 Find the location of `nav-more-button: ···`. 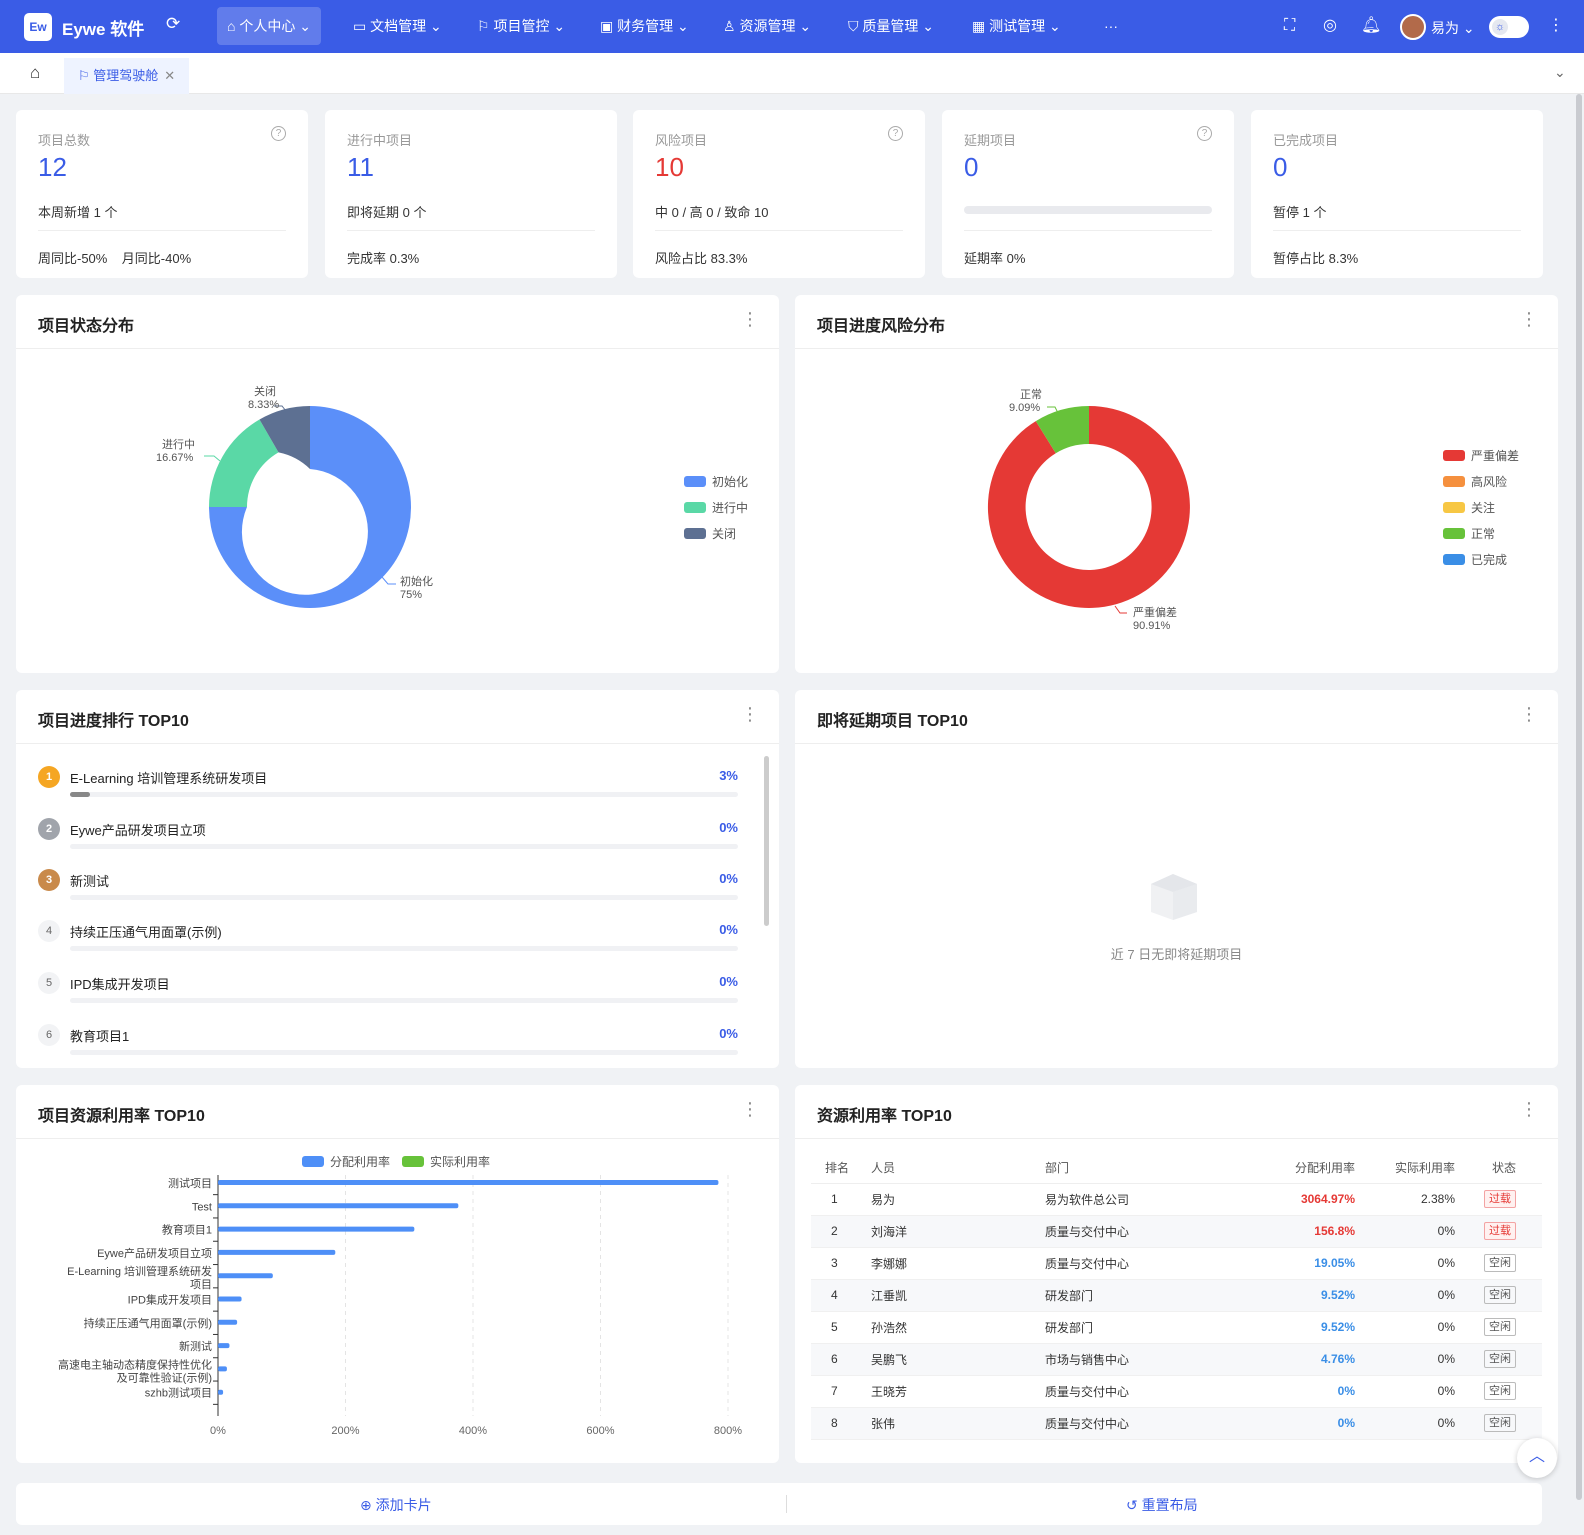

nav-more-button: ··· is located at coordinates (1111, 26).